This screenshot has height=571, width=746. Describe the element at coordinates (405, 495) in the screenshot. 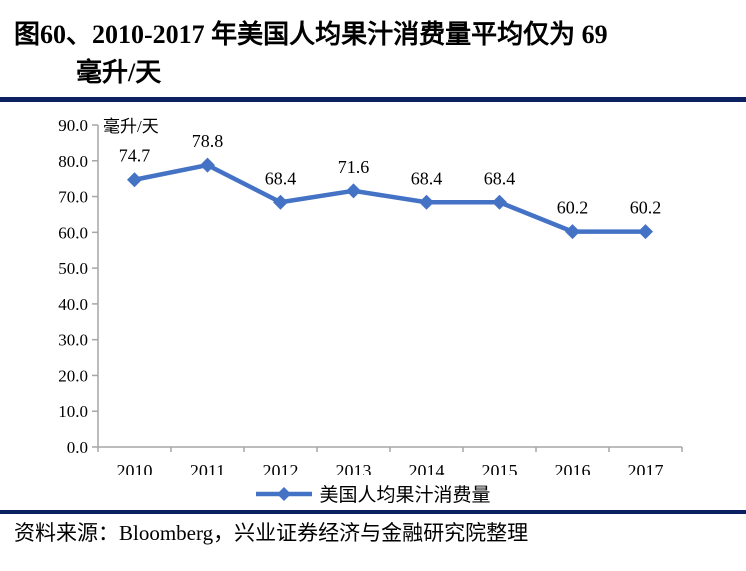

I see `legend-series-label: 美国人均果汁消费量` at that location.